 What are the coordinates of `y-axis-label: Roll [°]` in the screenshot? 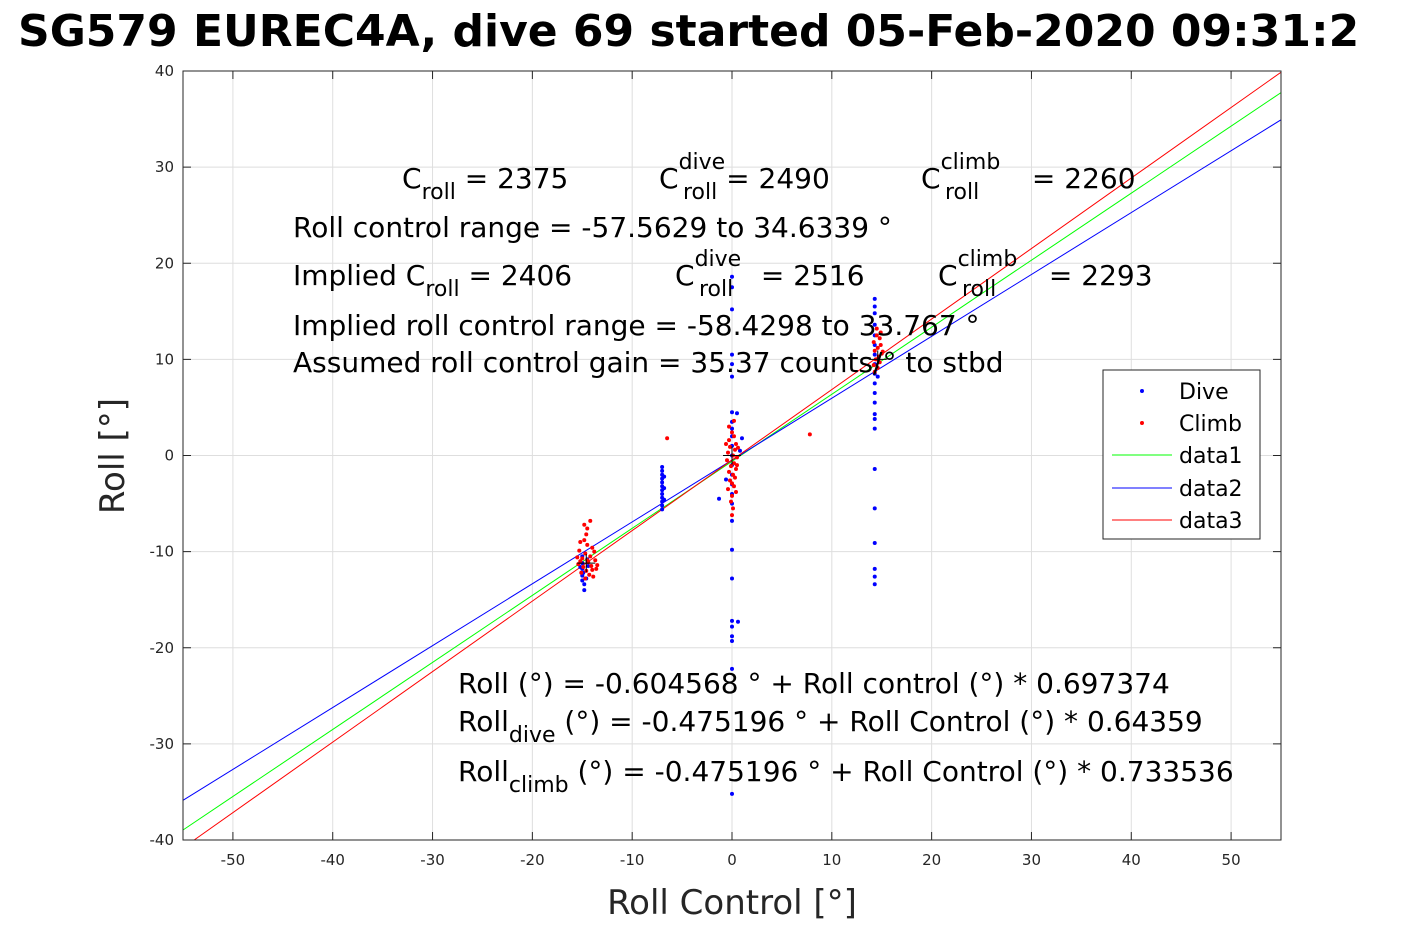 It's located at (113, 456).